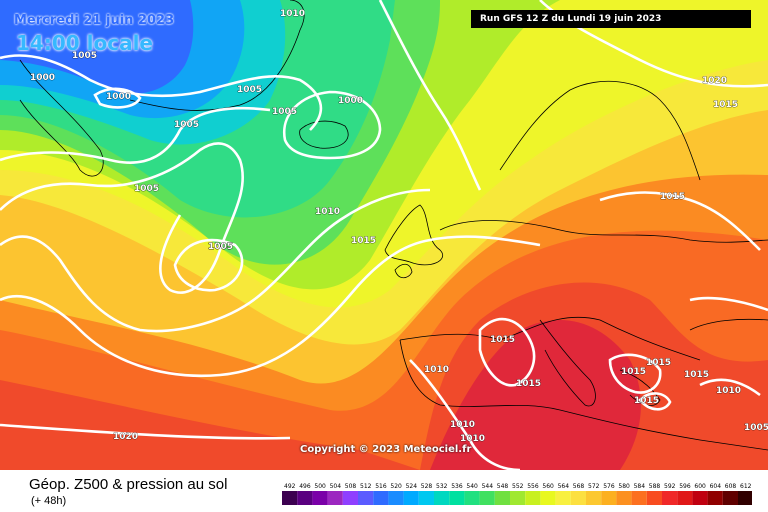  I want to click on forecast-date: Mercredi 21 juin 2023, so click(94, 20).